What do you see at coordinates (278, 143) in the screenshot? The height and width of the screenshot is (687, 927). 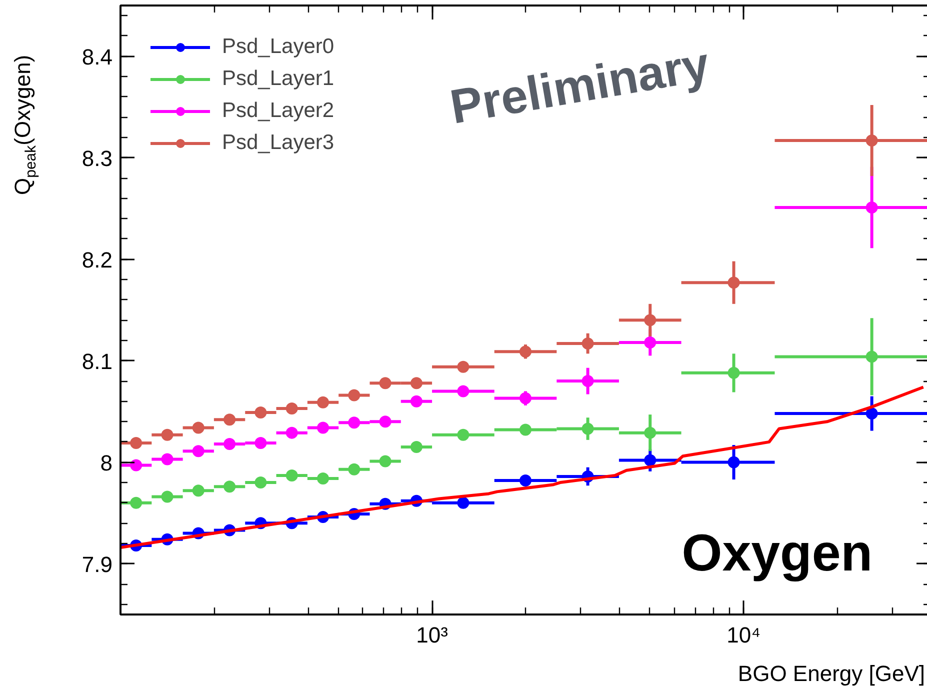 I see `legend-label: Psd_Layer3` at bounding box center [278, 143].